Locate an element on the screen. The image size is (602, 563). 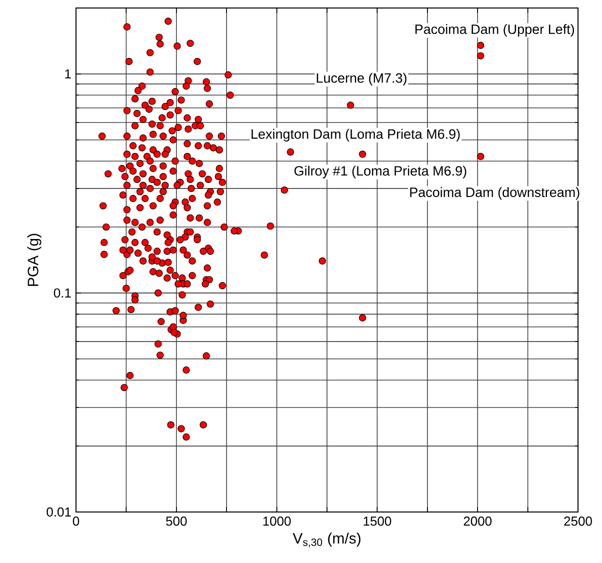
y-tick-label: 0.1 is located at coordinates (62, 293).